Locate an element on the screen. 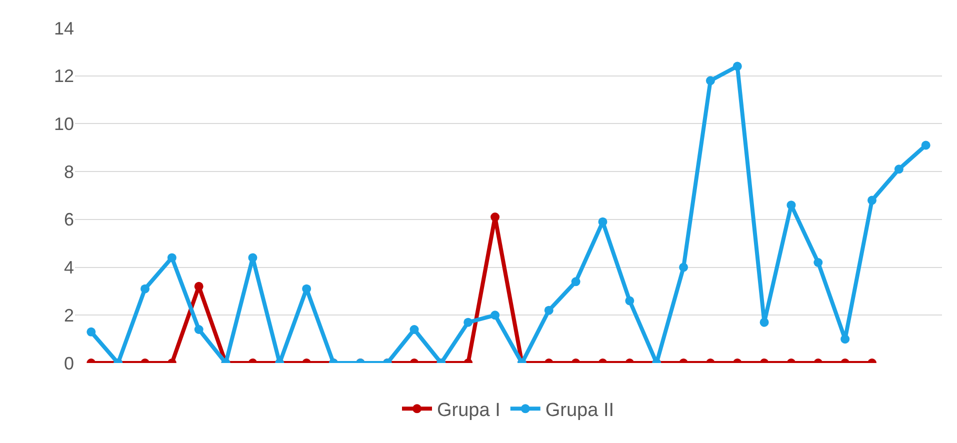 The image size is (957, 443). y-tick-label: 0 is located at coordinates (69, 363).